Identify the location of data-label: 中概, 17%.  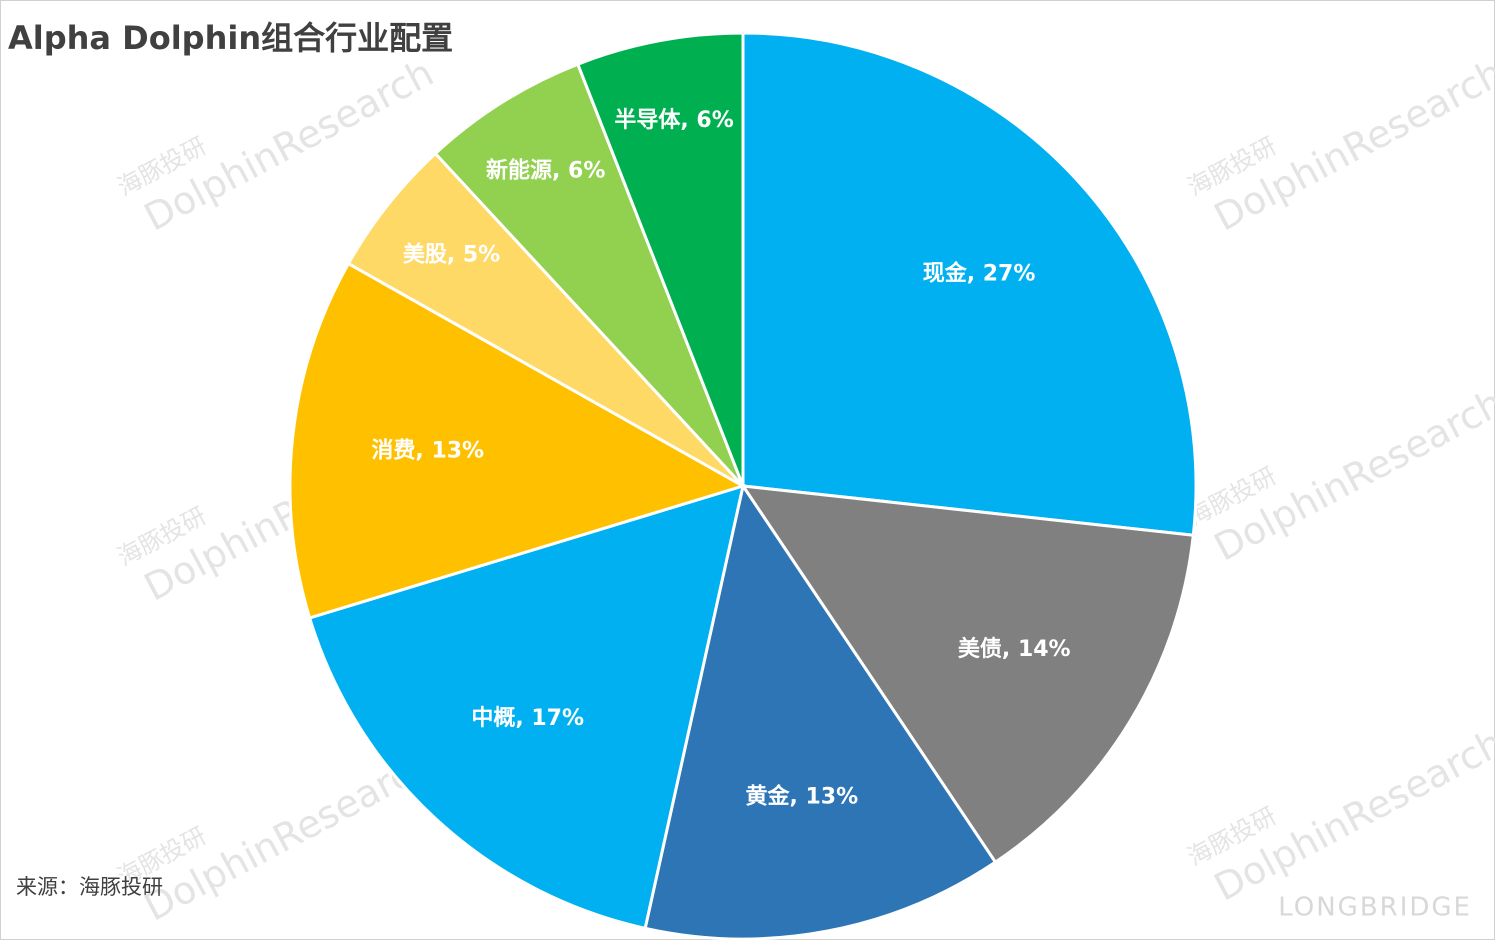
(527, 718).